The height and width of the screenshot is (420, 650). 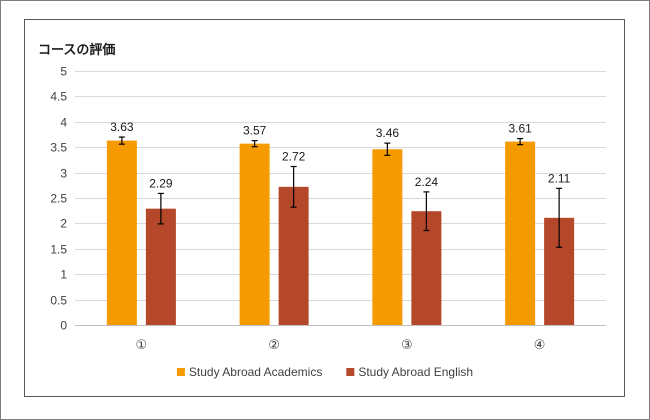 I want to click on y-tick-label: 5, so click(x=63, y=72).